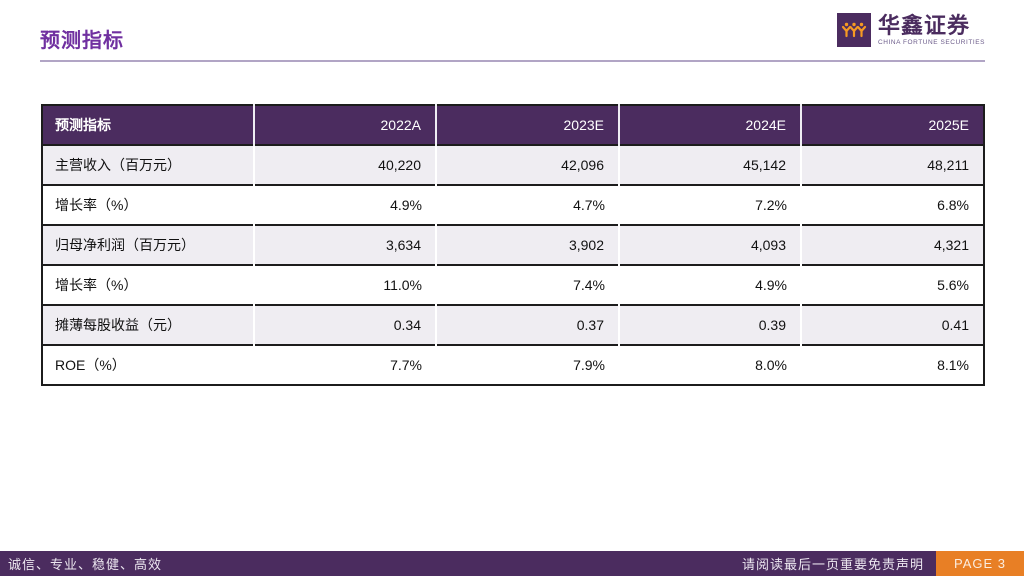  What do you see at coordinates (892, 165) in the screenshot?
I see `table-cell: 48,211` at bounding box center [892, 165].